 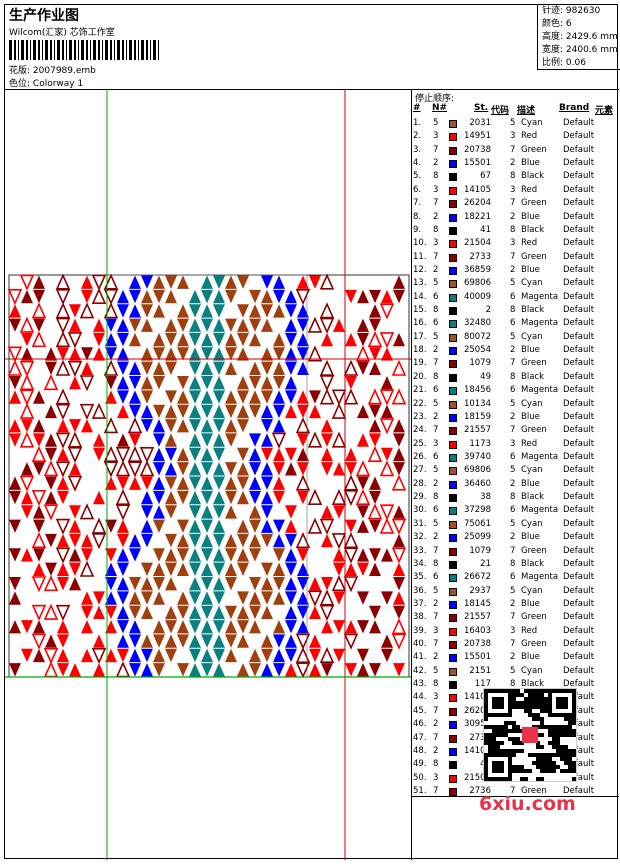 I want to click on list-item: 41. 2 15501 2 Blue Default, so click(x=515, y=657).